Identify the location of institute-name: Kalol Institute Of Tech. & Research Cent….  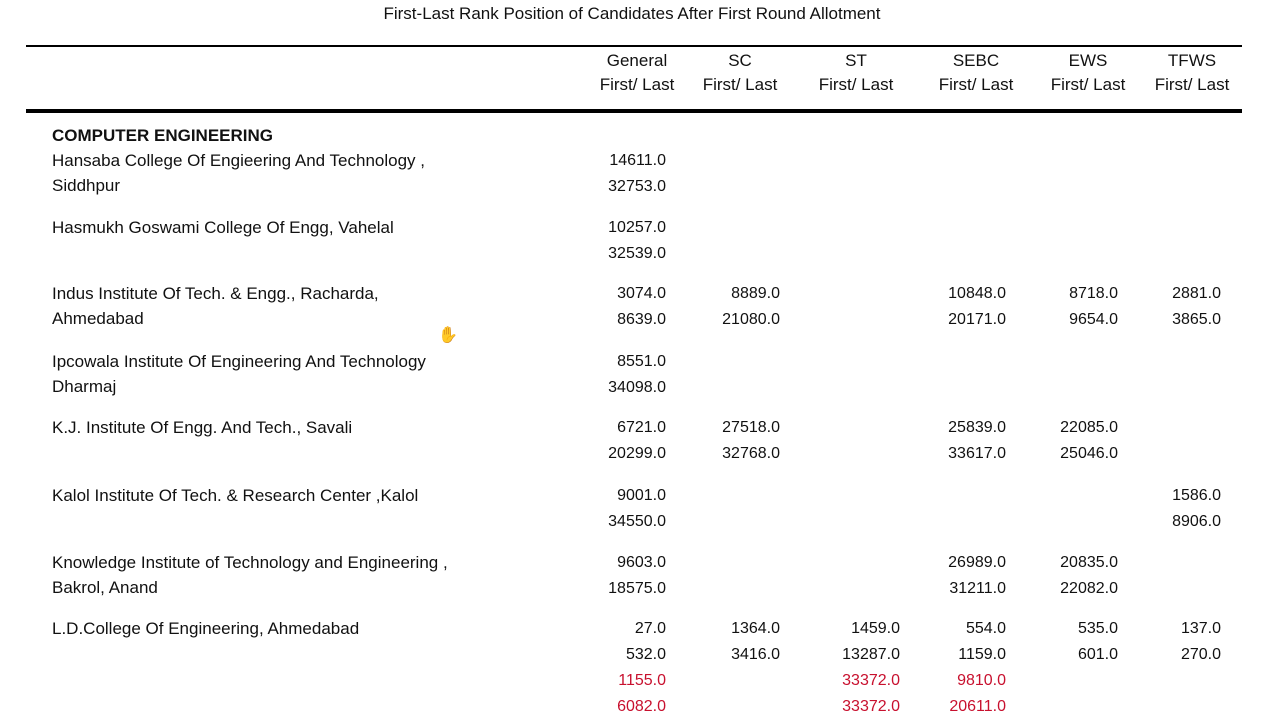
(292, 495).